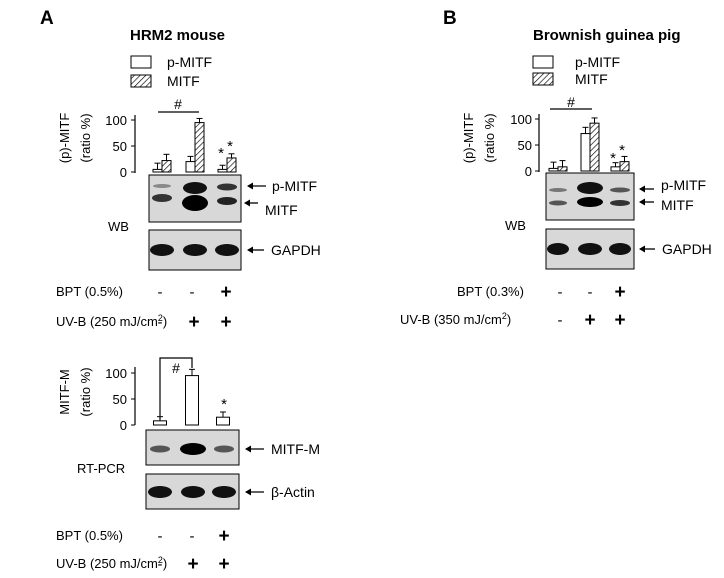 The width and height of the screenshot is (724, 578). Describe the element at coordinates (143, 550) in the screenshot. I see `treatment-table-a2: BPT (0.5%) - - + UV-B (250 mJ/cm2) - + +` at that location.